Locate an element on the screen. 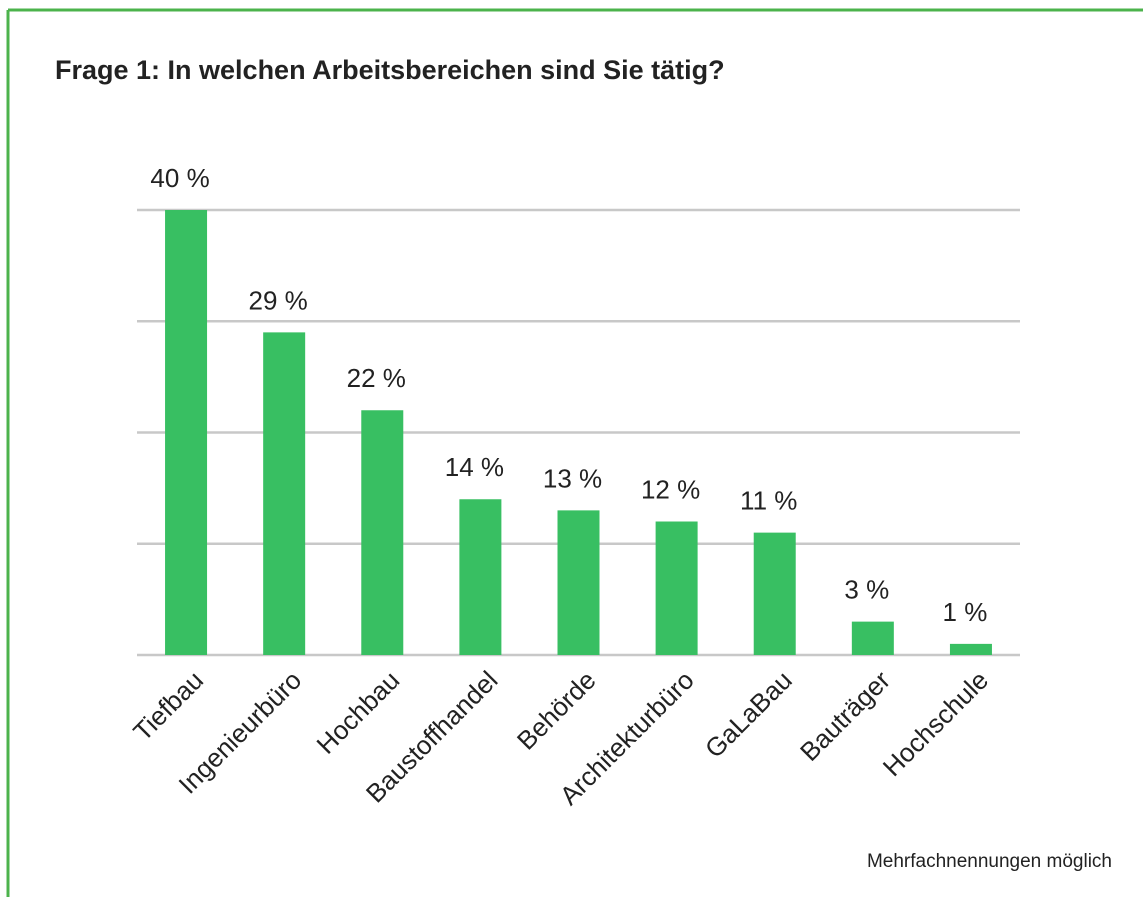 This screenshot has width=1143, height=897. value-label: 3 % is located at coordinates (866, 590).